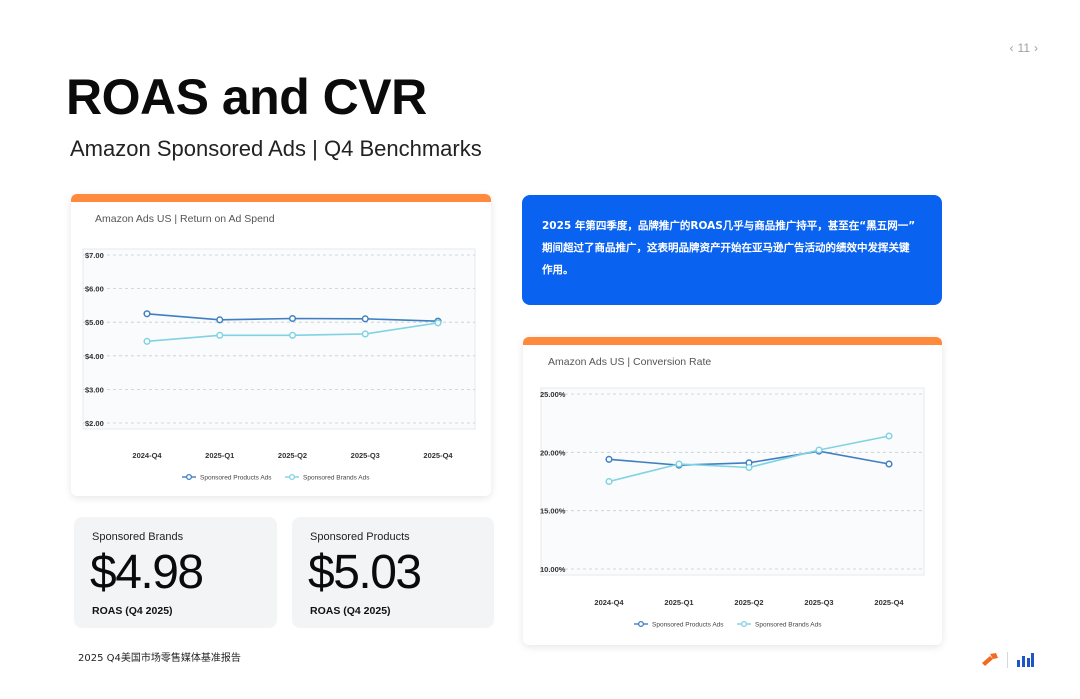 This screenshot has height=699, width=1080. I want to click on bar-chart-logo-icon, so click(1025, 660).